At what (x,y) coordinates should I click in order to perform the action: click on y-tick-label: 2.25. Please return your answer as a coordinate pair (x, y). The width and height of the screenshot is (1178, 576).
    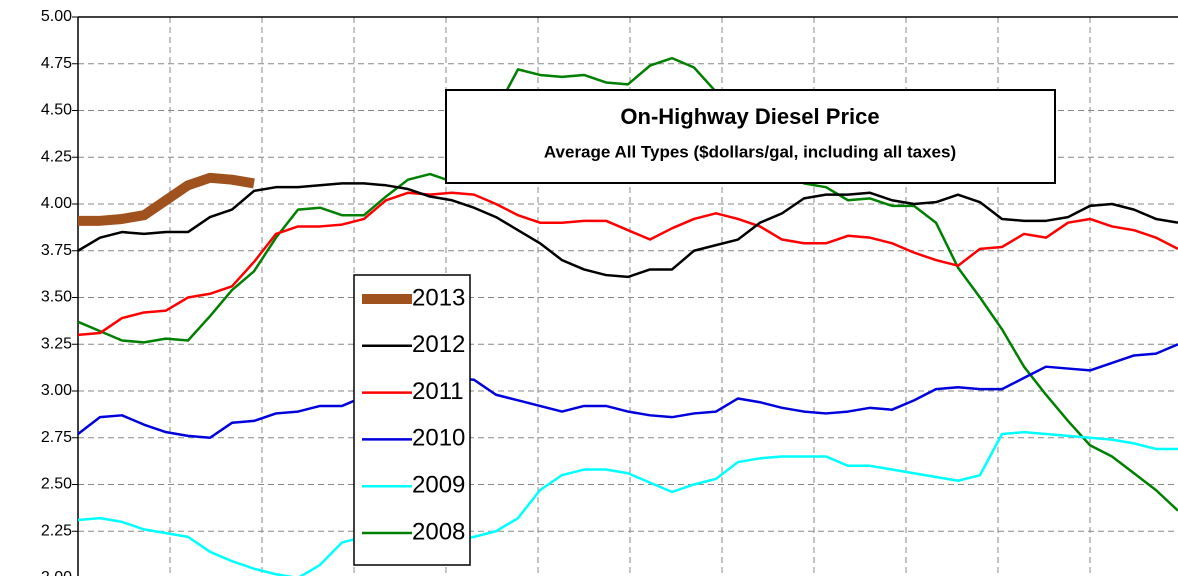
    Looking at the image, I should click on (56, 530).